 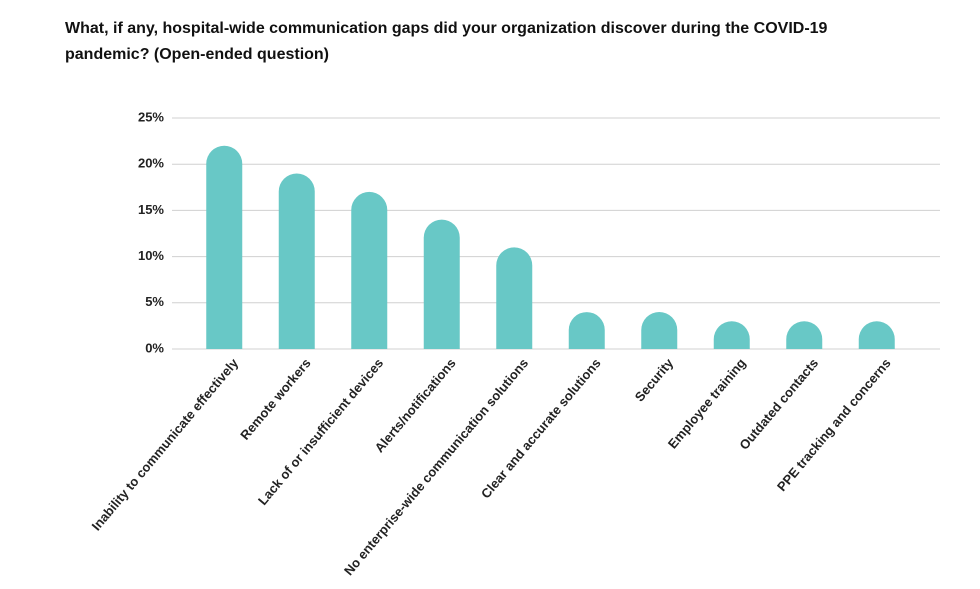 I want to click on x-tick-label: Security, so click(x=654, y=380).